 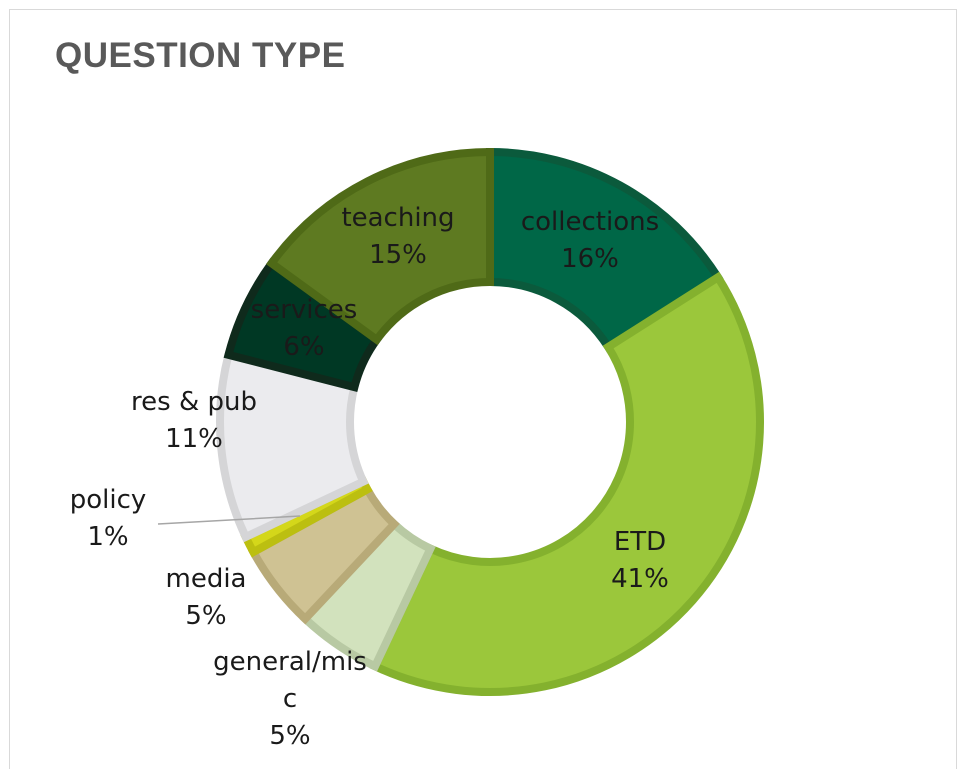 What do you see at coordinates (200, 55) in the screenshot?
I see `chart-title: QUESTION TYPE` at bounding box center [200, 55].